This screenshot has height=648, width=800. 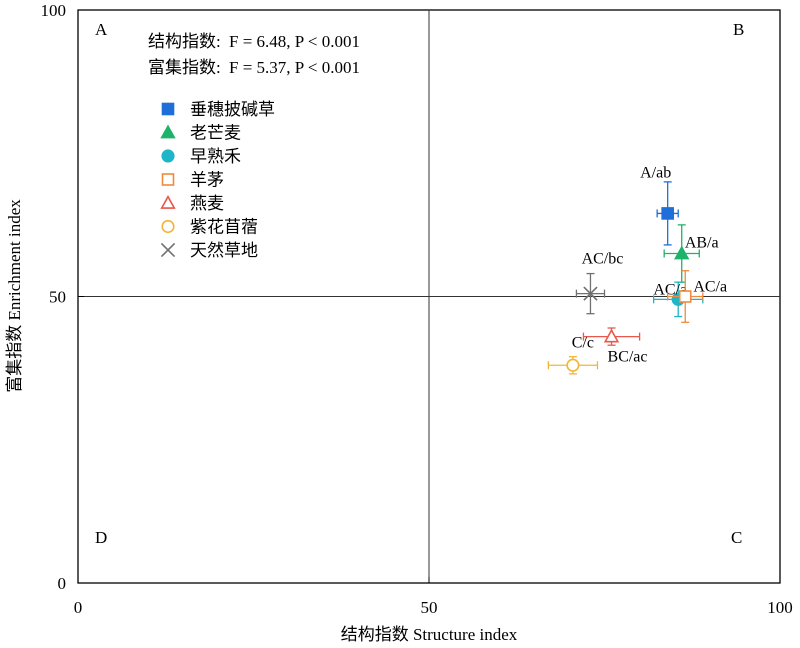 What do you see at coordinates (62, 583) in the screenshot?
I see `y-tick-label-0: 0` at bounding box center [62, 583].